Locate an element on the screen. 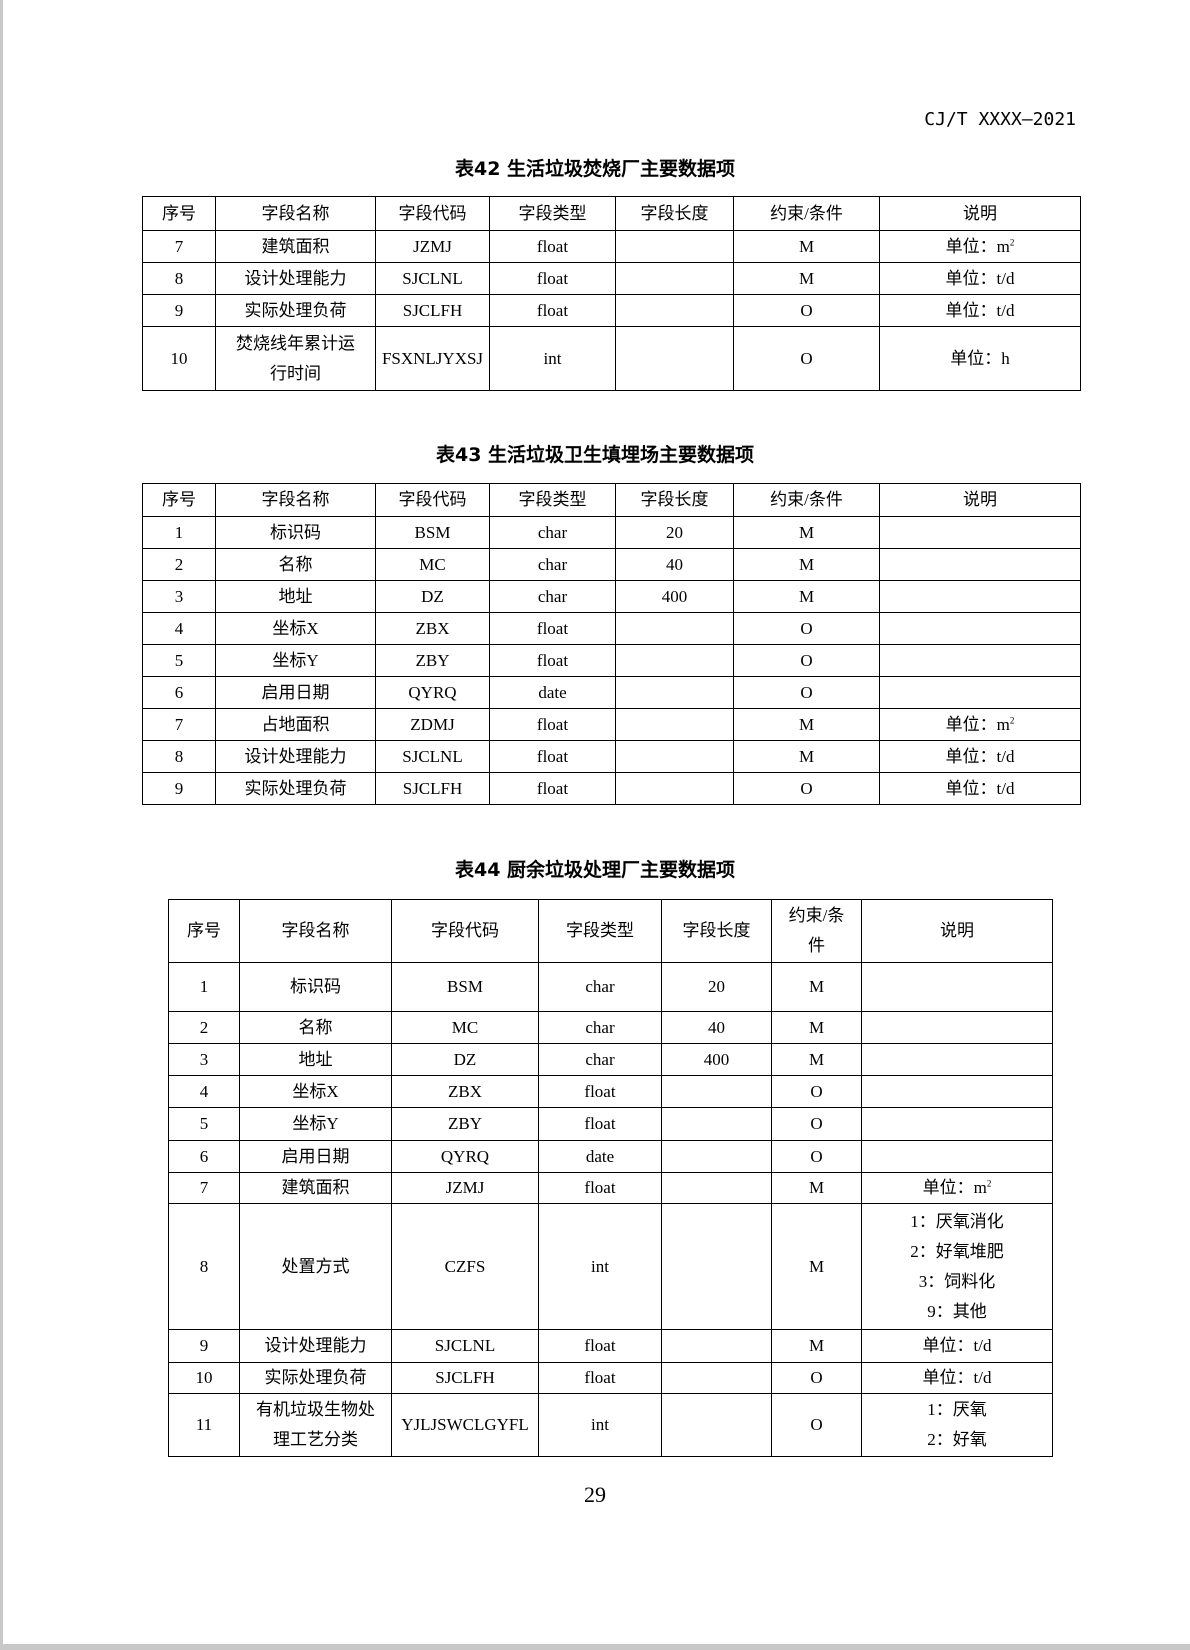 This screenshot has height=1650, width=1190. table-cell: 单位：h is located at coordinates (980, 358).